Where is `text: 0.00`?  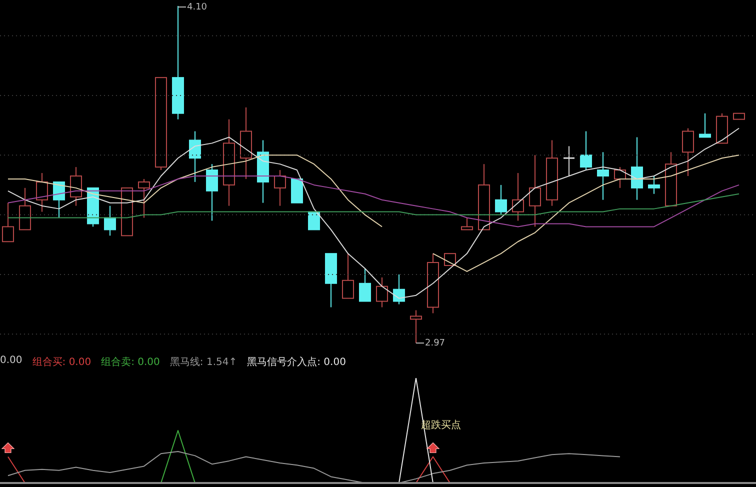
text: 0.00 is located at coordinates (11, 361).